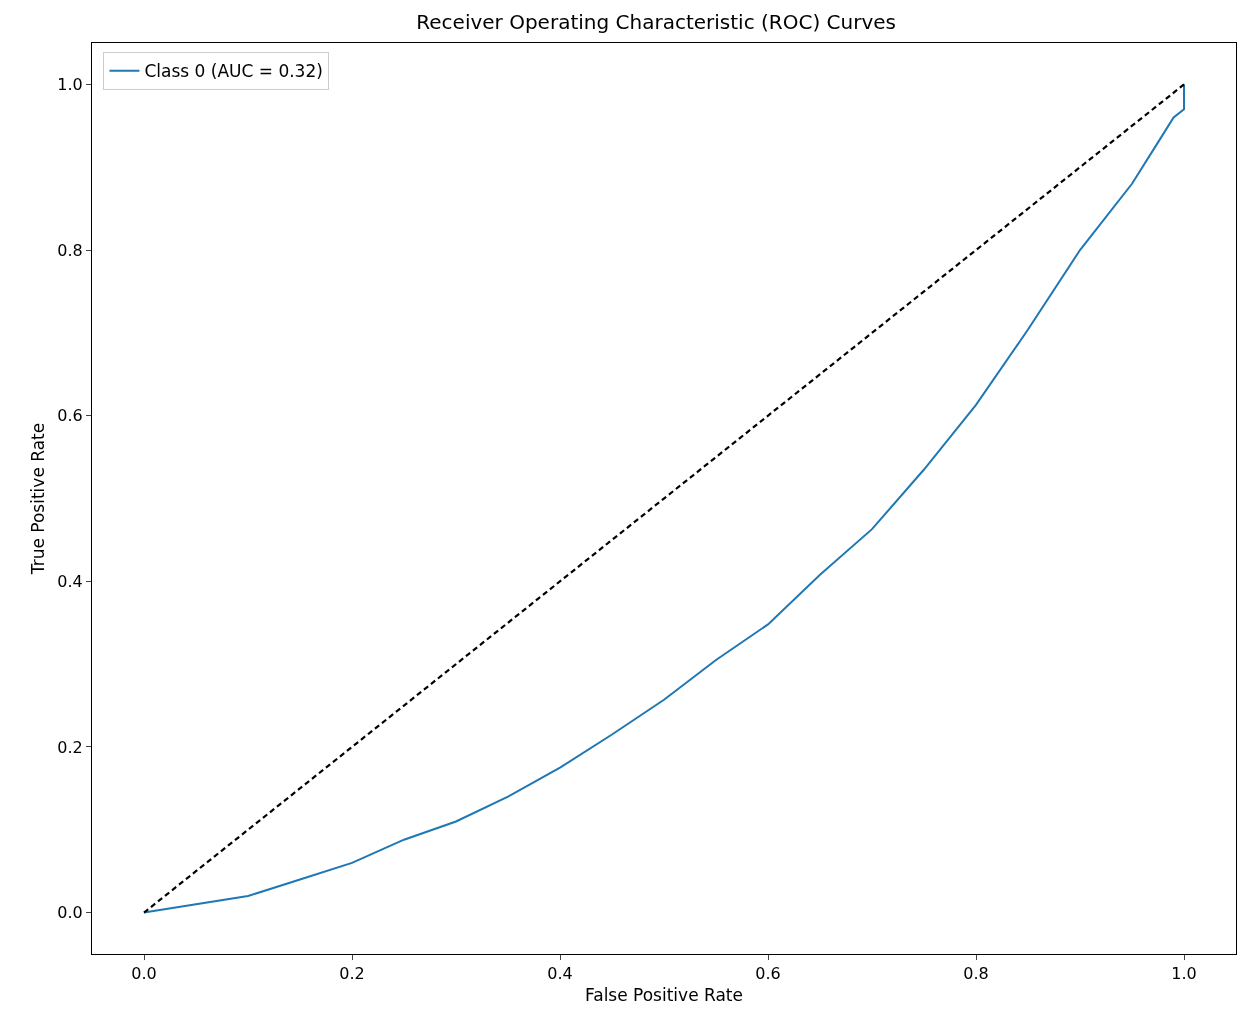 The image size is (1238, 1019). What do you see at coordinates (70, 581) in the screenshot?
I see `y-tick-label: 0.4` at bounding box center [70, 581].